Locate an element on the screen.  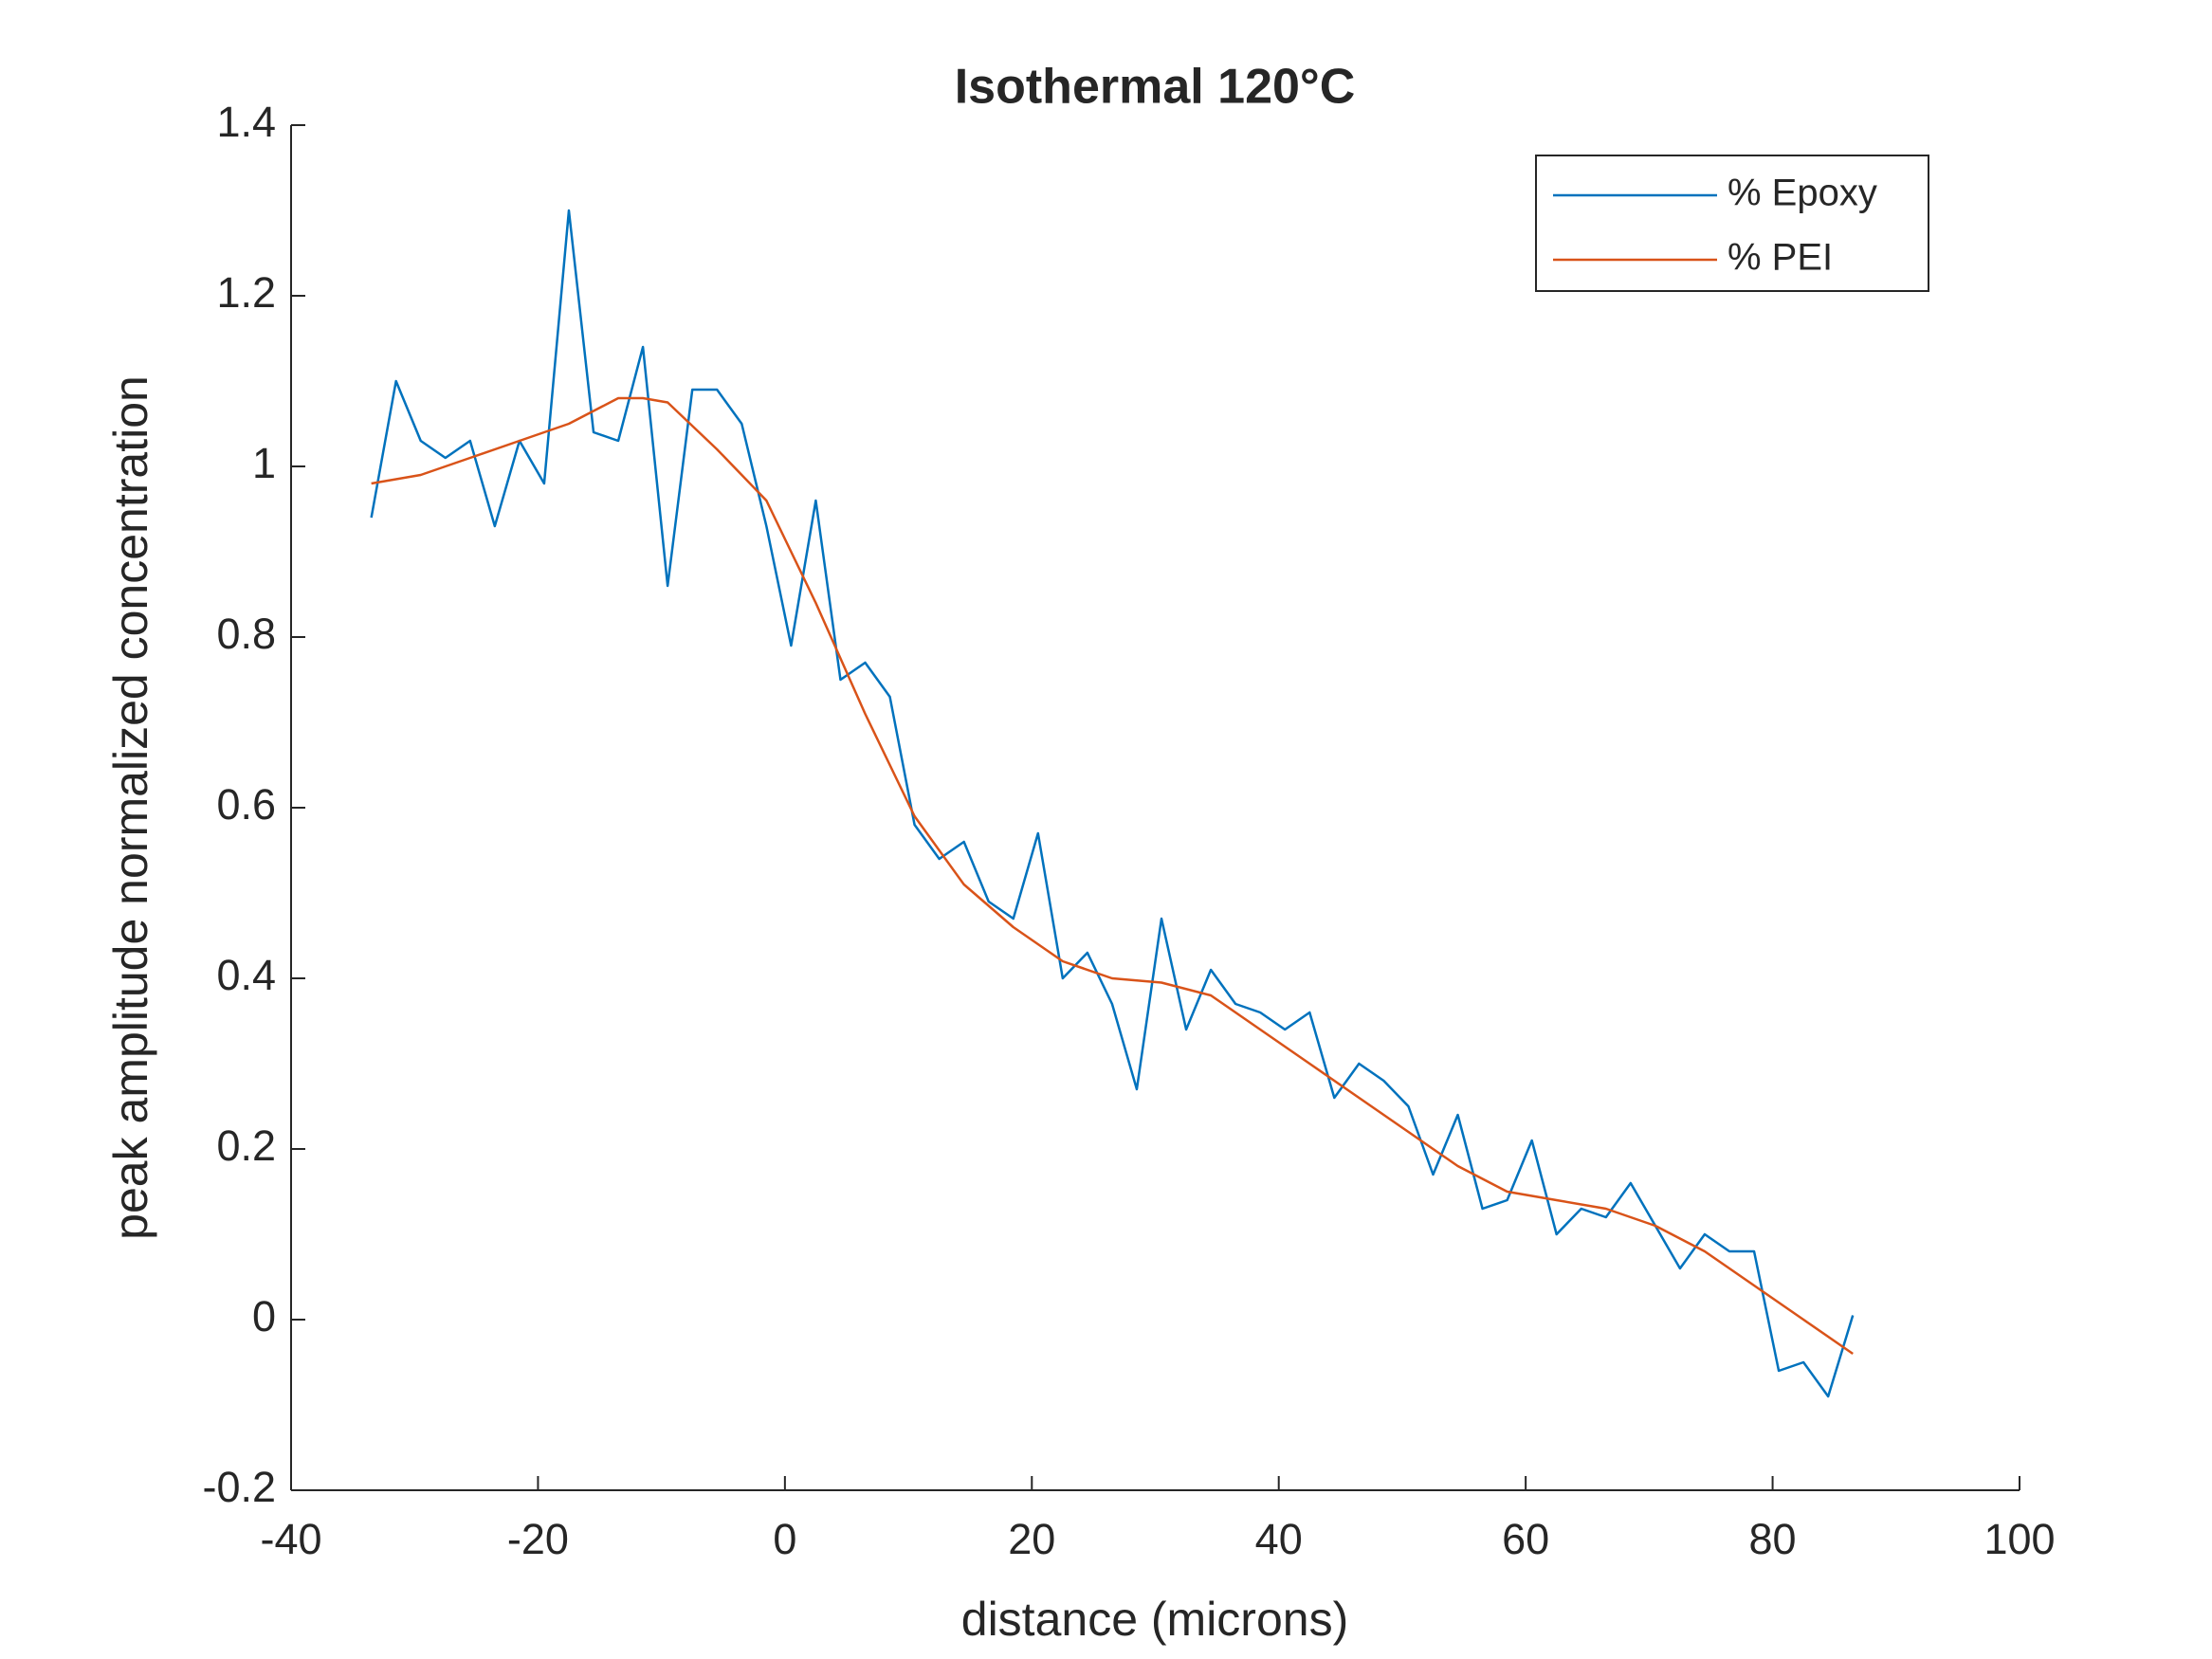
y-tick-label: 0.2 is located at coordinates (246, 1145).